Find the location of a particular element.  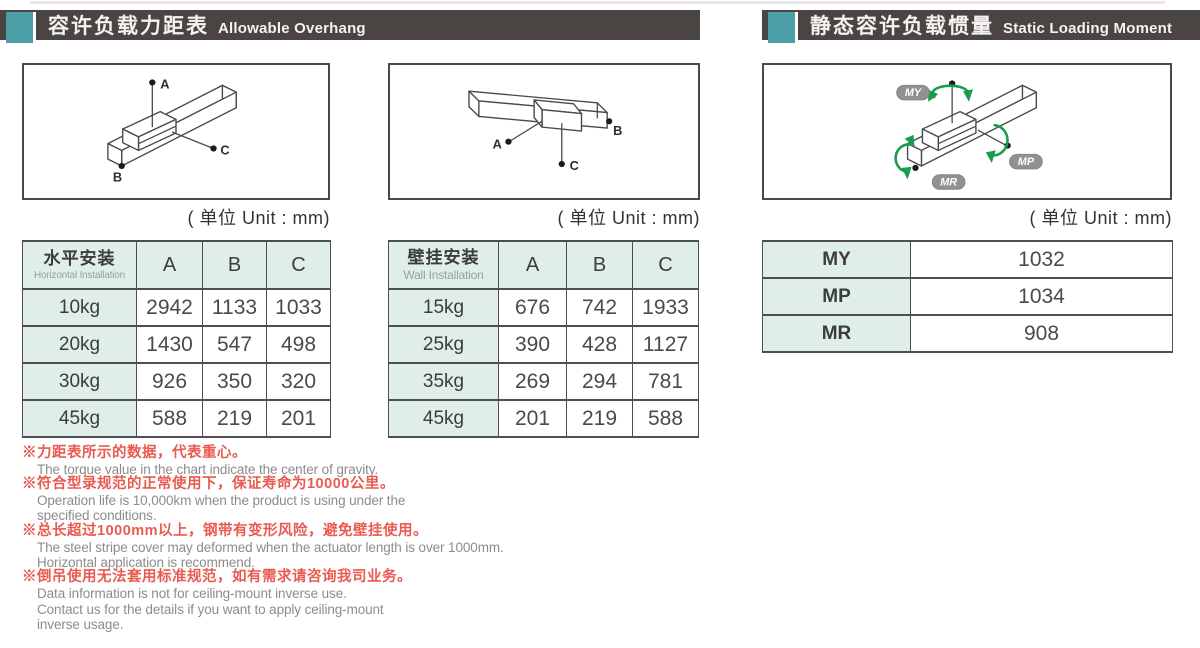

load-cell: 10kg is located at coordinates (79, 307).